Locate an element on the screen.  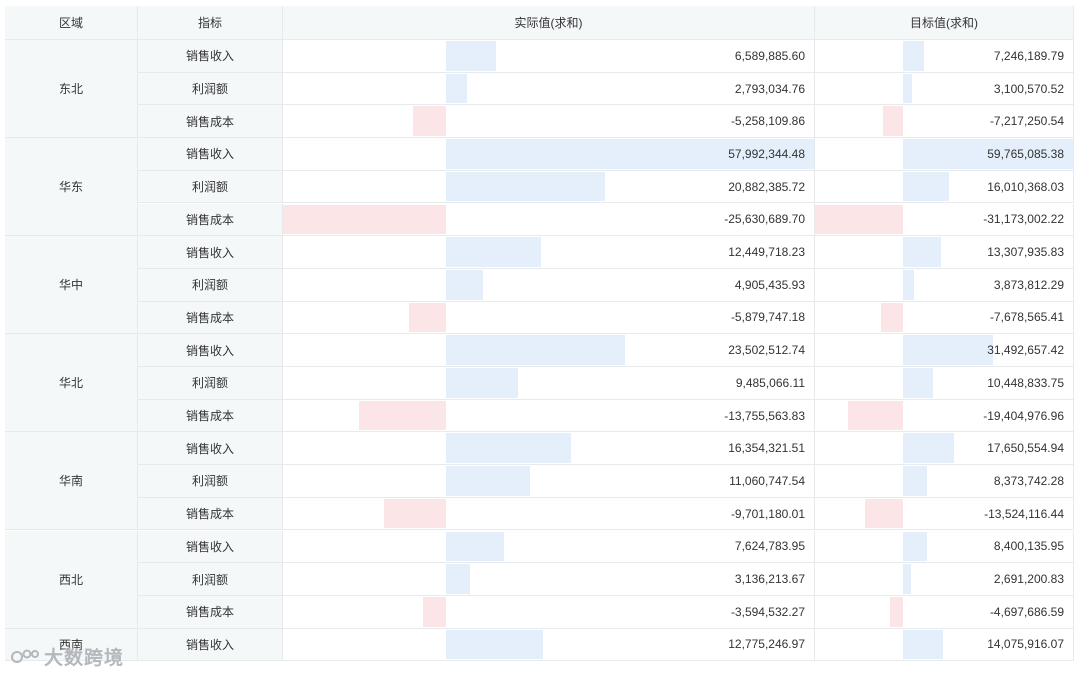
target-value: 31,492,657.42 is located at coordinates (1025, 350).